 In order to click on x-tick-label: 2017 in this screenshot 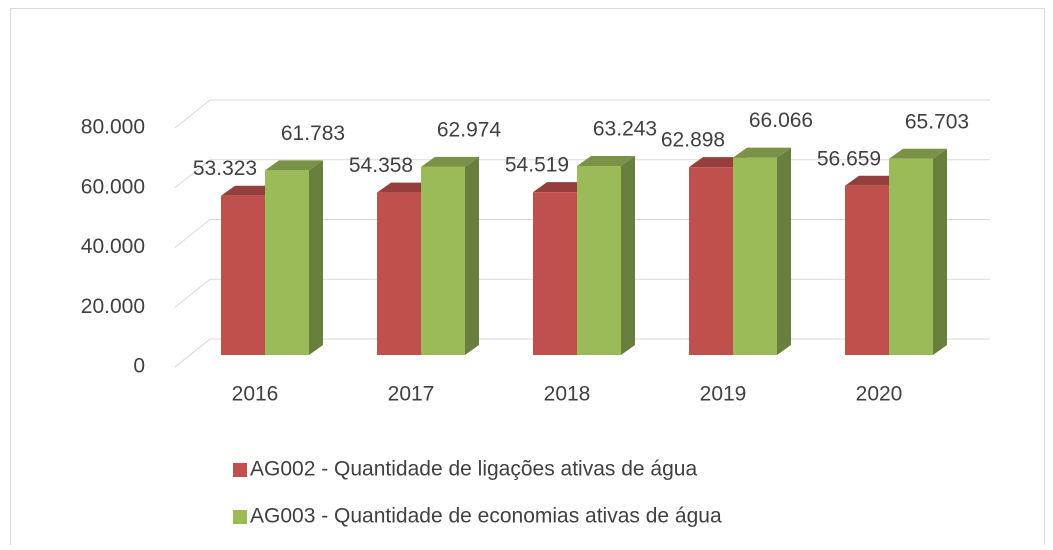, I will do `click(411, 394)`.